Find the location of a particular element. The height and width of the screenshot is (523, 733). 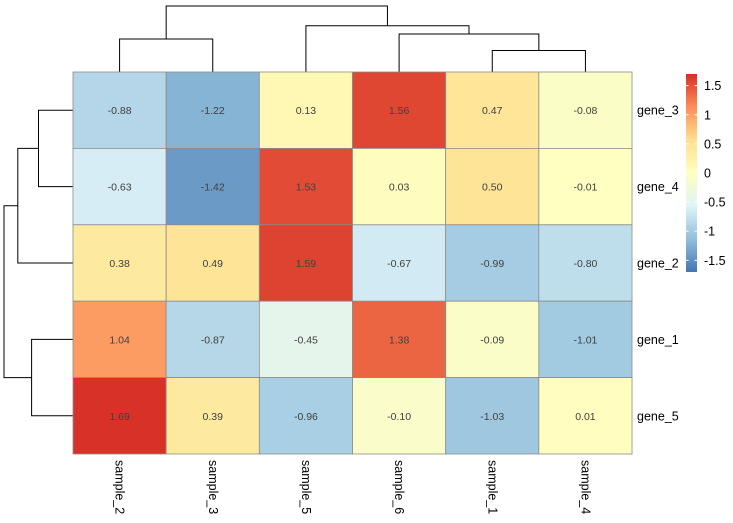

cell-value-label: 0.01 is located at coordinates (585, 417).